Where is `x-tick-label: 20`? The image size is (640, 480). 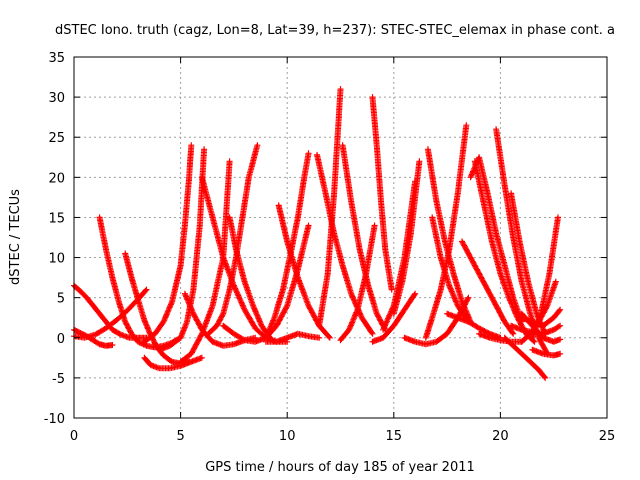
x-tick-label: 20 is located at coordinates (500, 436).